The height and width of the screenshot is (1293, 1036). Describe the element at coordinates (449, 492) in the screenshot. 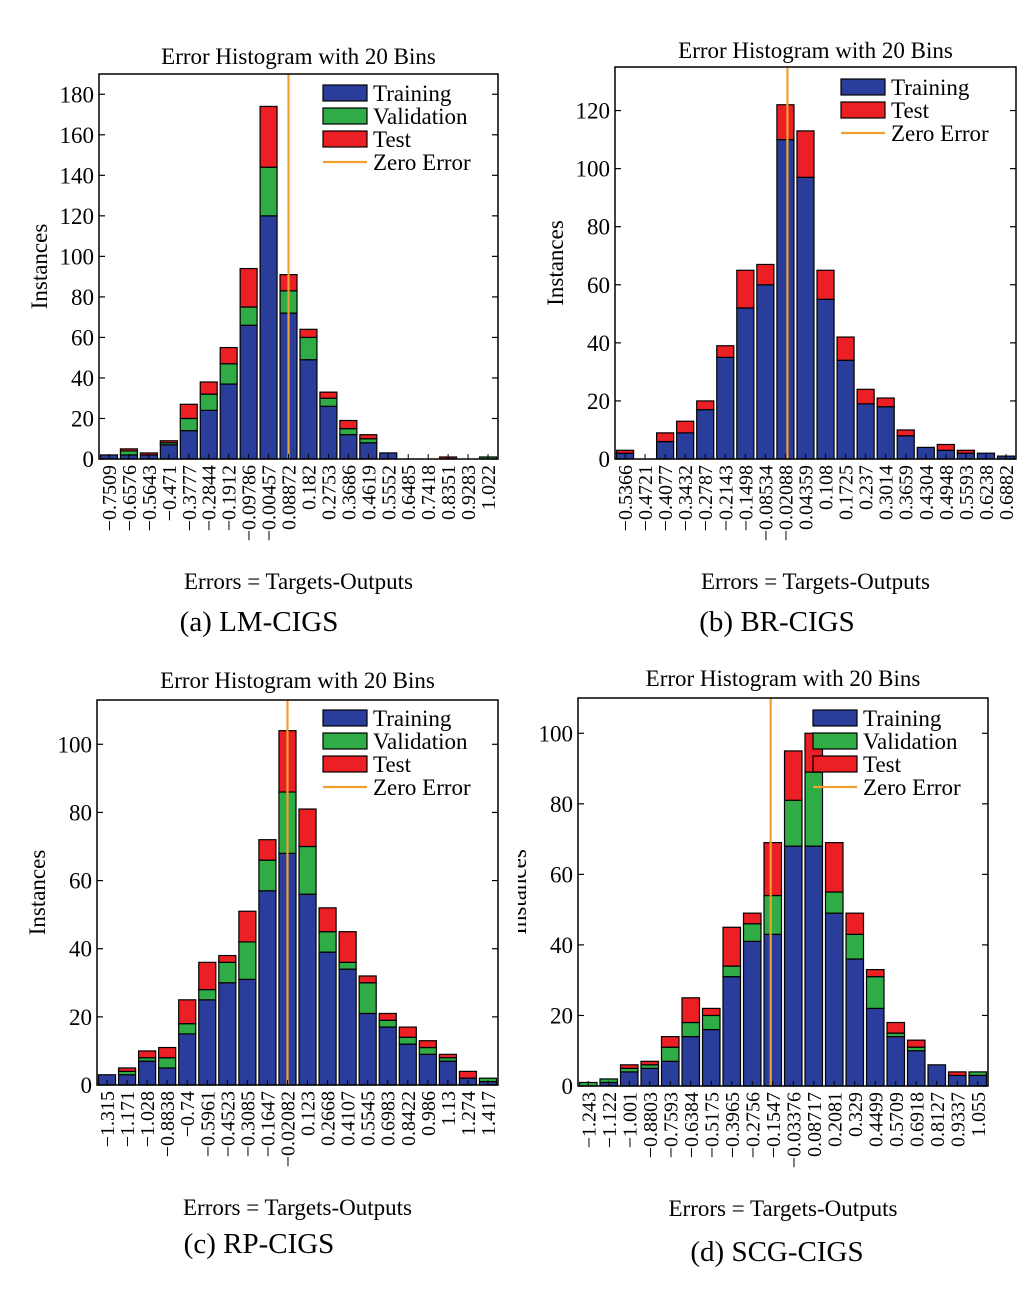

I see `x-tick-label: 0.8351` at that location.